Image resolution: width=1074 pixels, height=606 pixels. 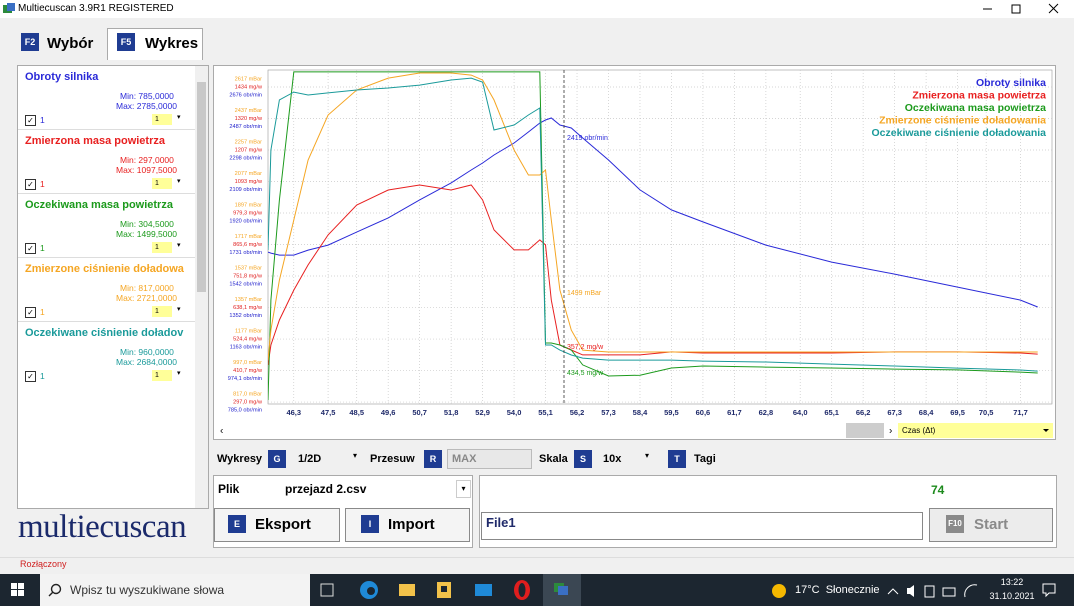 I want to click on window-controls, so click(x=1024, y=9).